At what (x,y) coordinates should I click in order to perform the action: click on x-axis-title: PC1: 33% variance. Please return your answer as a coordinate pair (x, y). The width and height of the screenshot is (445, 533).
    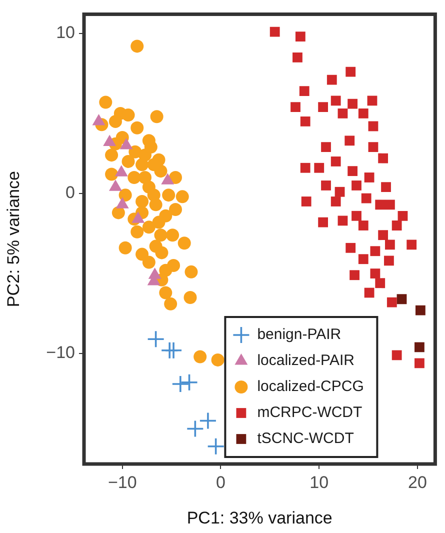
    Looking at the image, I should click on (259, 518).